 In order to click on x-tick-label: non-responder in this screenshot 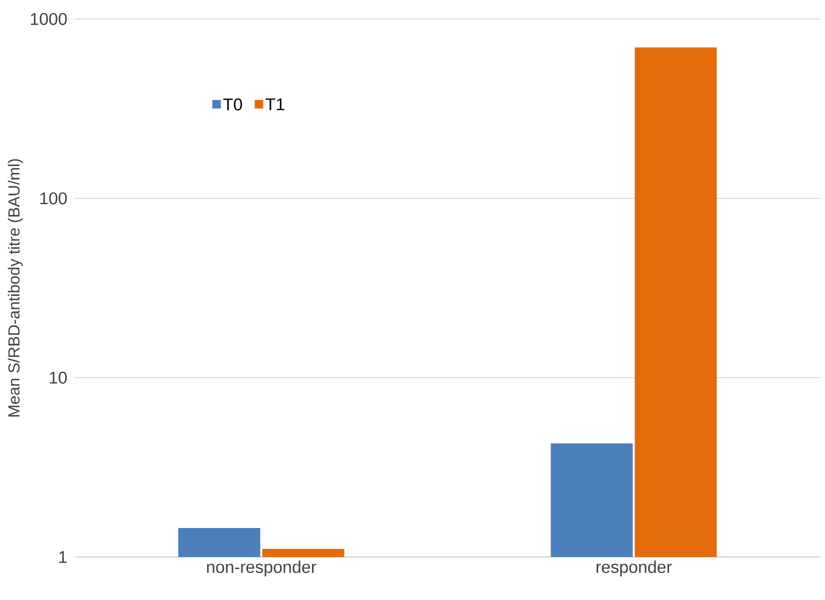, I will do `click(261, 568)`.